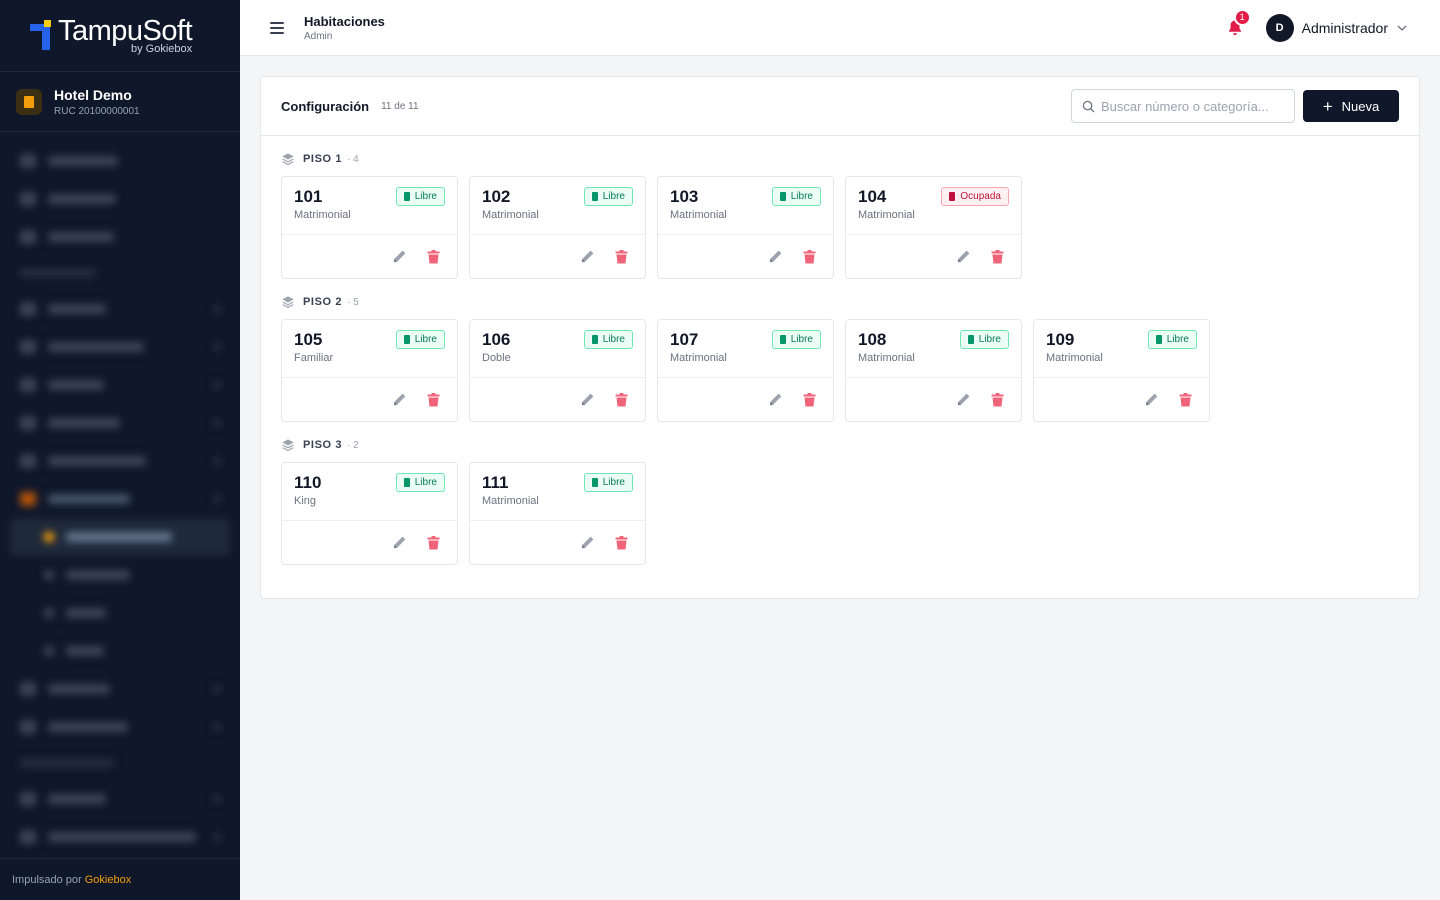 The height and width of the screenshot is (900, 1440). What do you see at coordinates (1344, 27) in the screenshot?
I see `user-name: Administrador` at bounding box center [1344, 27].